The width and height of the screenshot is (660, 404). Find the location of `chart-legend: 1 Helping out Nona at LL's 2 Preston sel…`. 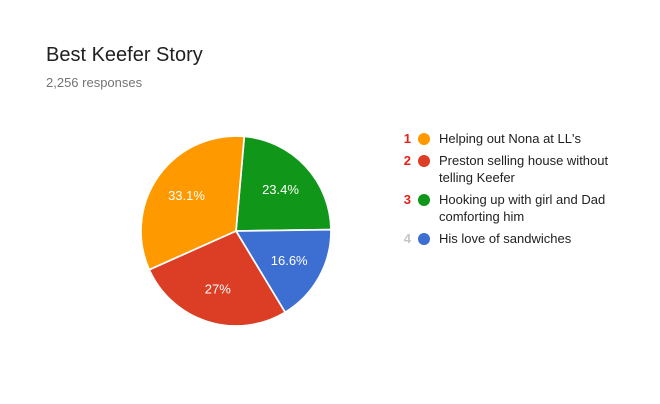

chart-legend: 1 Helping out Nona at LL's 2 Preston sel… is located at coordinates (518, 191).